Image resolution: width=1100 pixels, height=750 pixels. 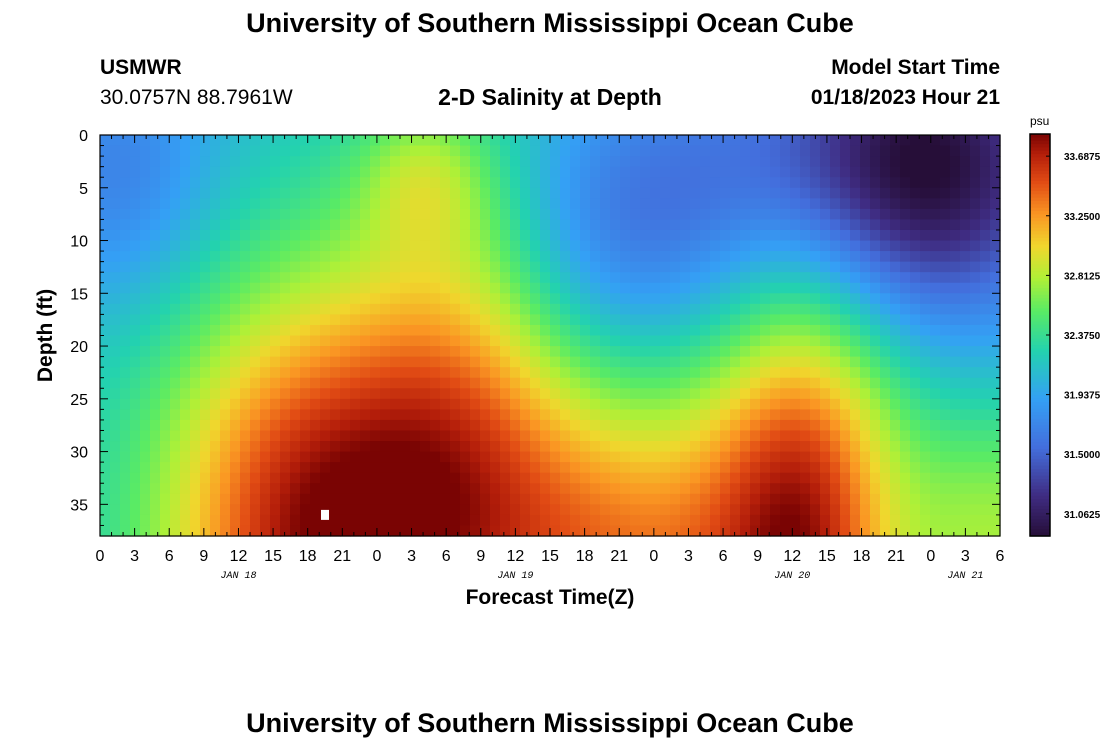 What do you see at coordinates (1040, 316) in the screenshot?
I see `colorbar-segment` at bounding box center [1040, 316].